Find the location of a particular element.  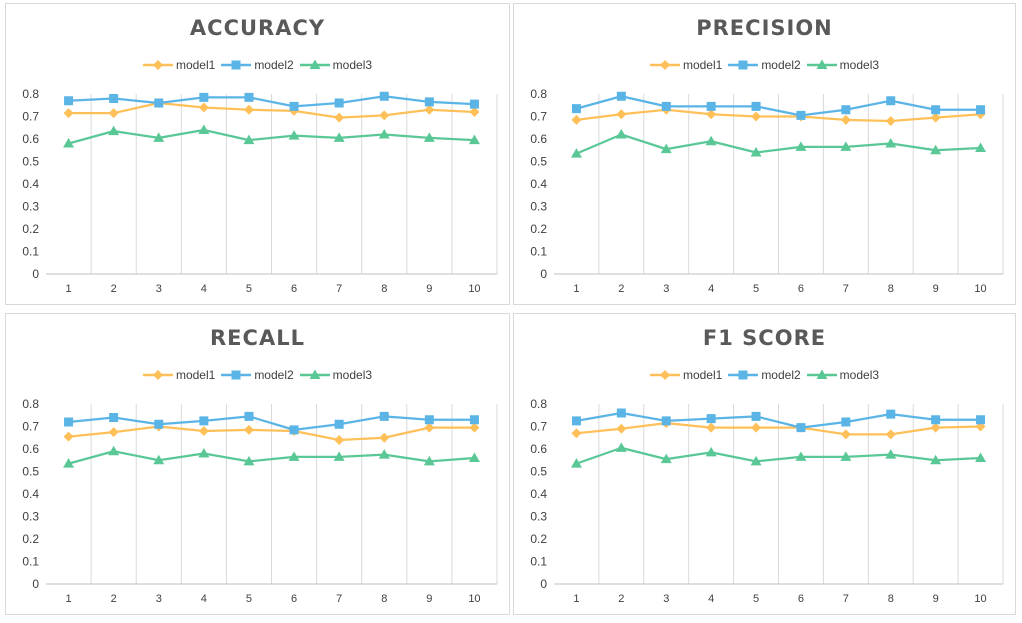

x-tick-label: 6 is located at coordinates (294, 289).